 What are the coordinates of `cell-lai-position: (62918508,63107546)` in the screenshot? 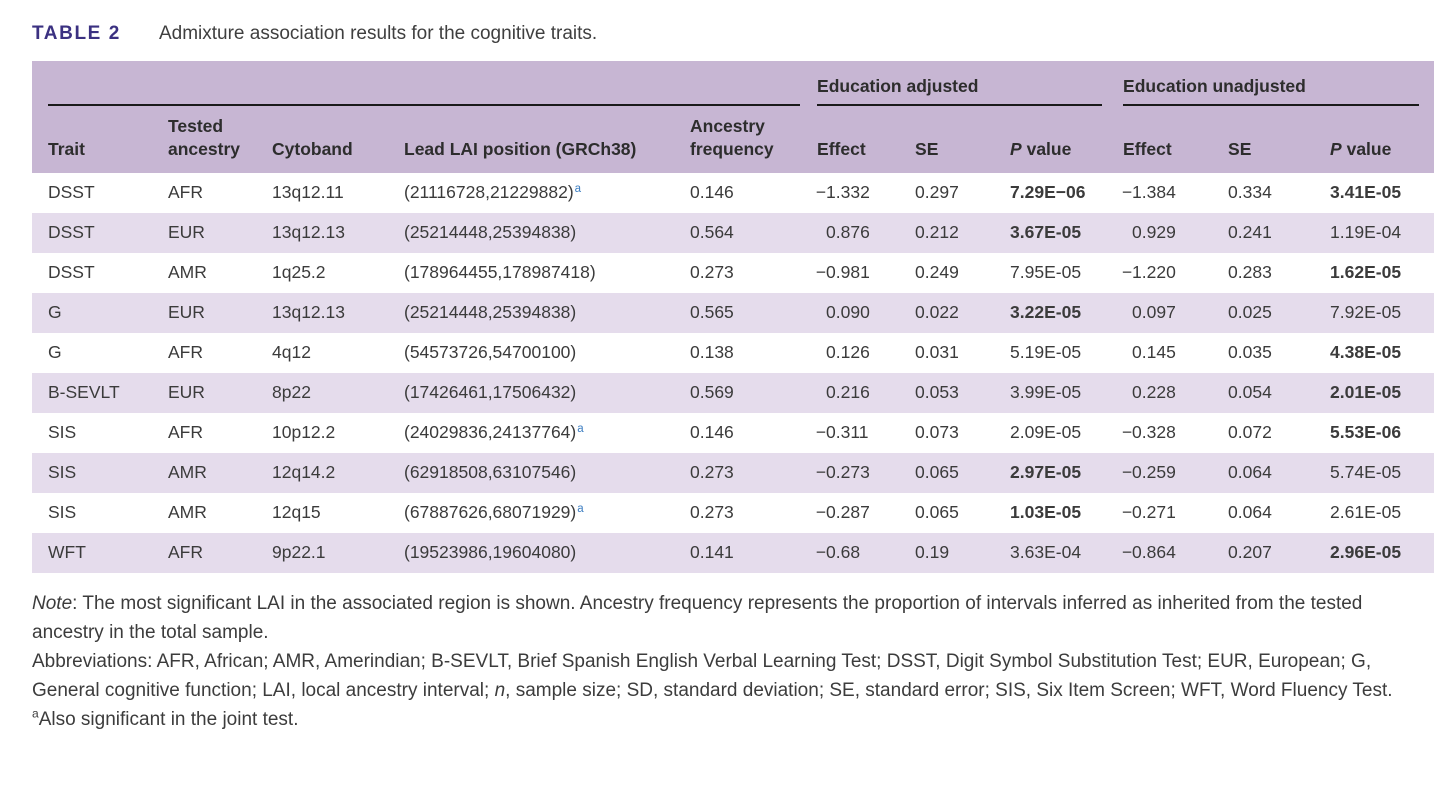 It's located at (490, 472).